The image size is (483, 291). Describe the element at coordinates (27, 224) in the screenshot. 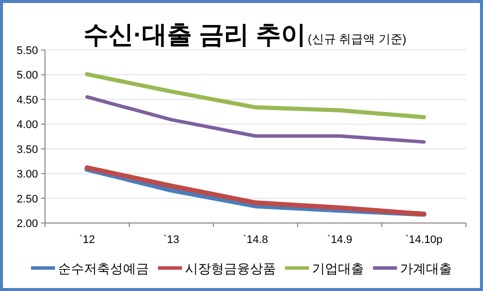

I see `y-tick-label: 2.00` at that location.